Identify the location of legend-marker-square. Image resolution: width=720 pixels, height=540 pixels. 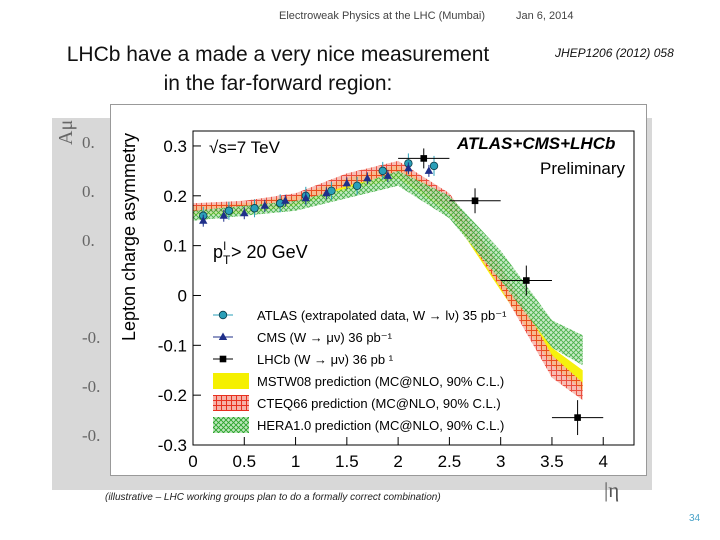
(223, 359).